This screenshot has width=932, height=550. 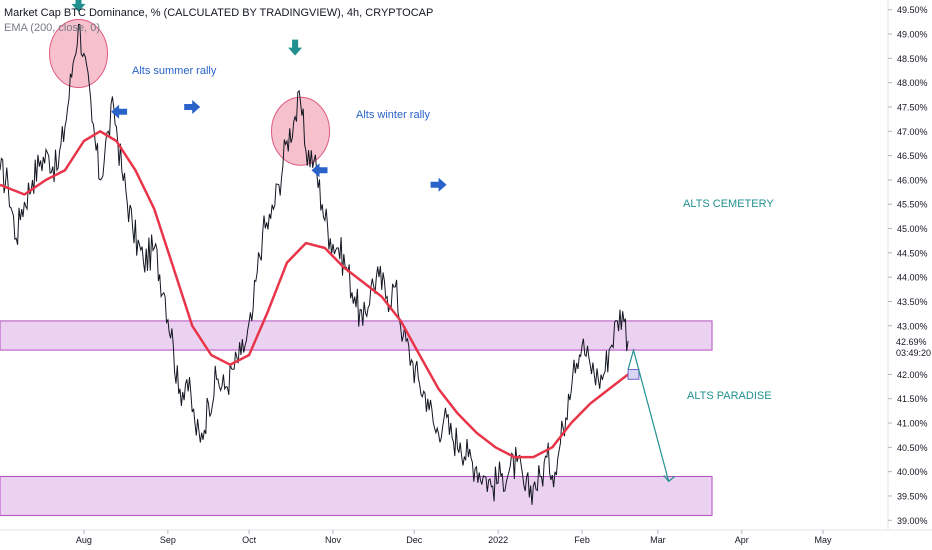 What do you see at coordinates (912, 10) in the screenshot?
I see `y-tick-label-21: 49.50%` at bounding box center [912, 10].